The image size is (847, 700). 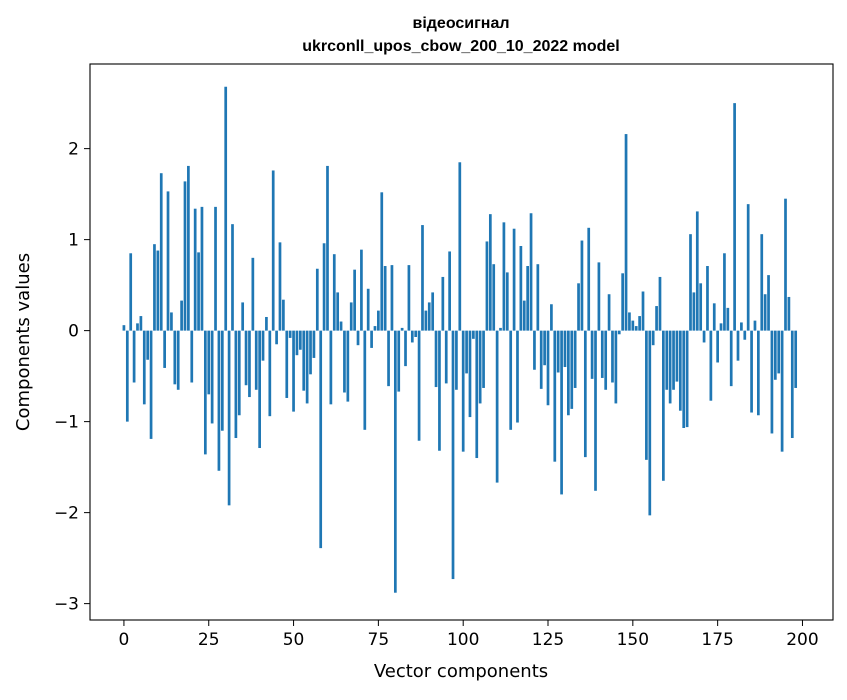 I want to click on x-axis-label: Vector components, so click(x=461, y=671).